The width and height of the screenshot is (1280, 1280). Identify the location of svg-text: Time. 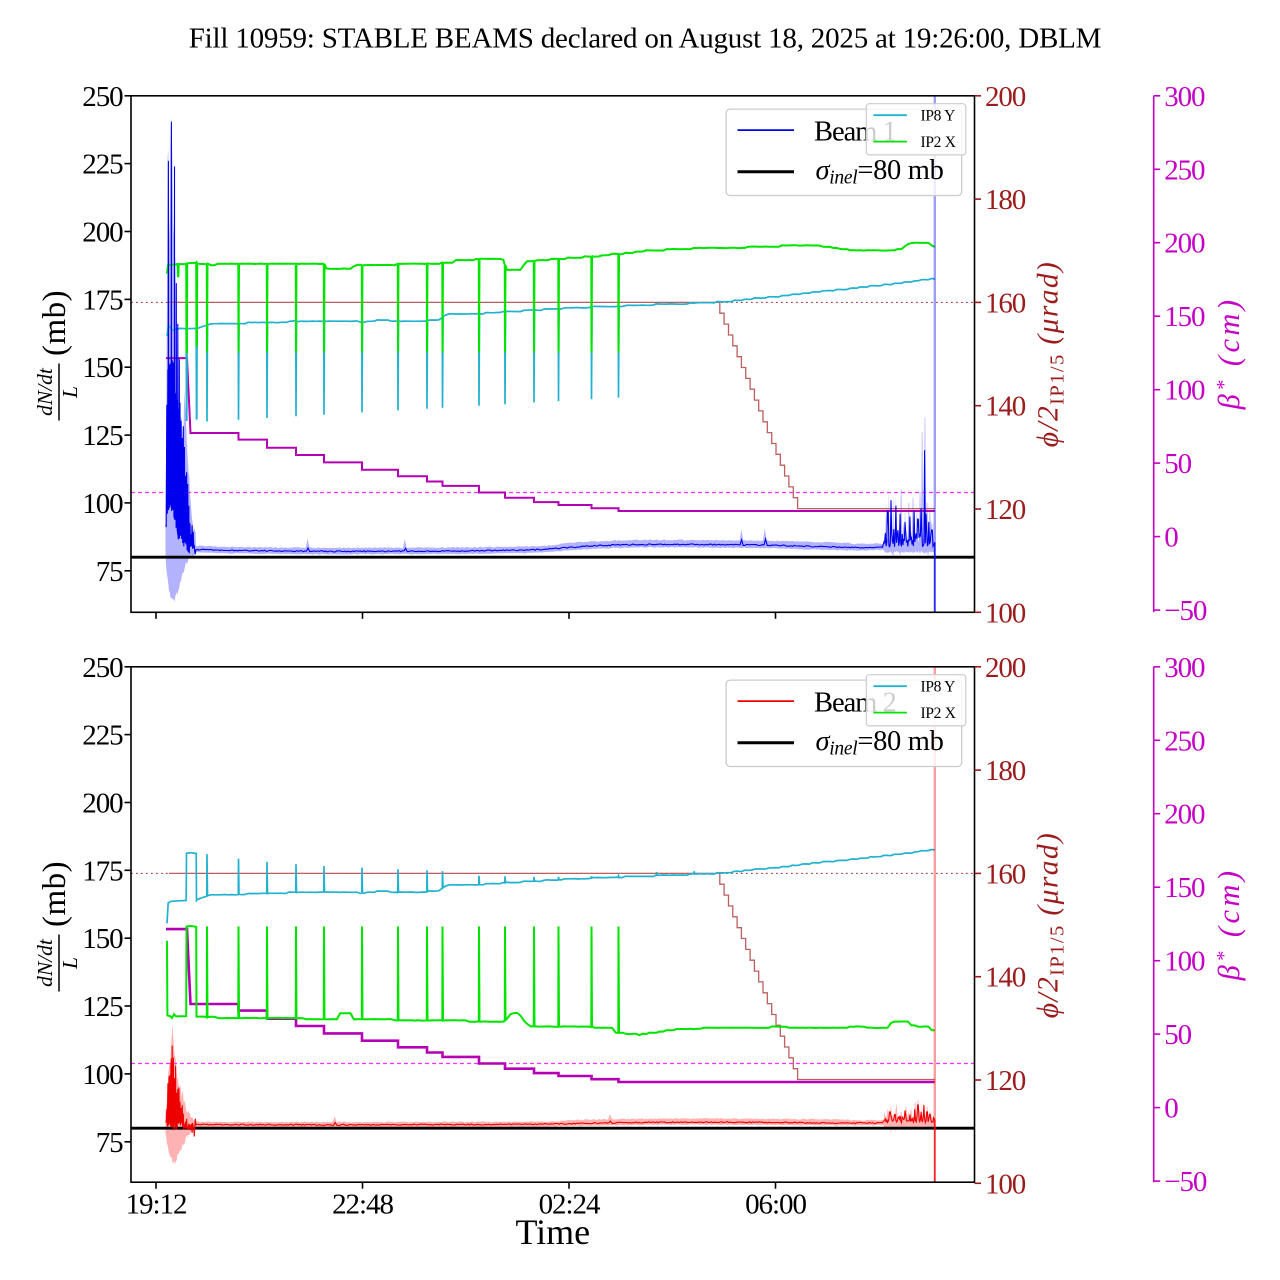
(552, 1232).